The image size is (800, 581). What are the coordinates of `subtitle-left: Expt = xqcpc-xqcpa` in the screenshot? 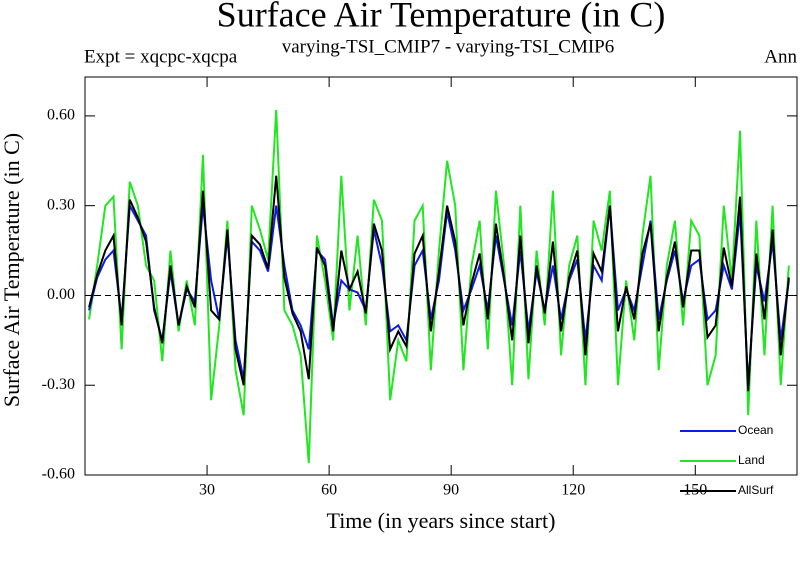 It's located at (161, 56).